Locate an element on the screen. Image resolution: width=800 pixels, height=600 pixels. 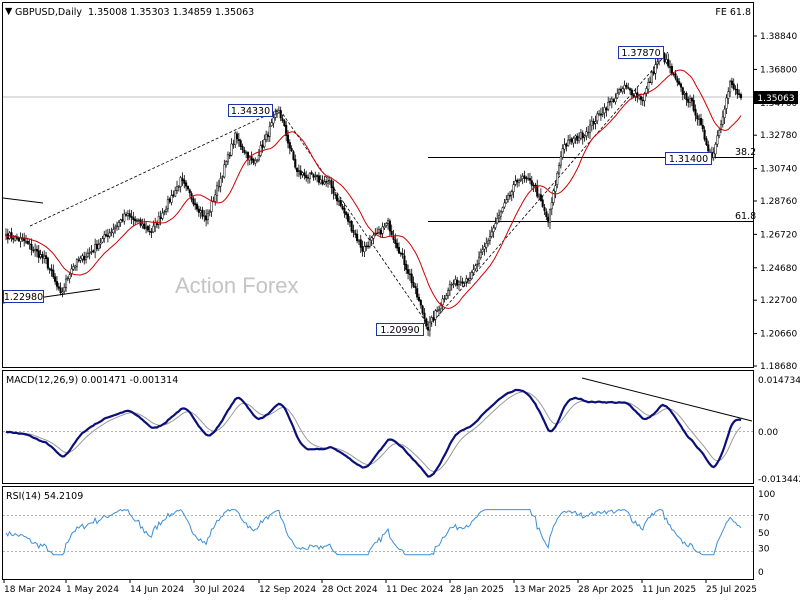
rsi-tick-label: 100 is located at coordinates (766, 495).